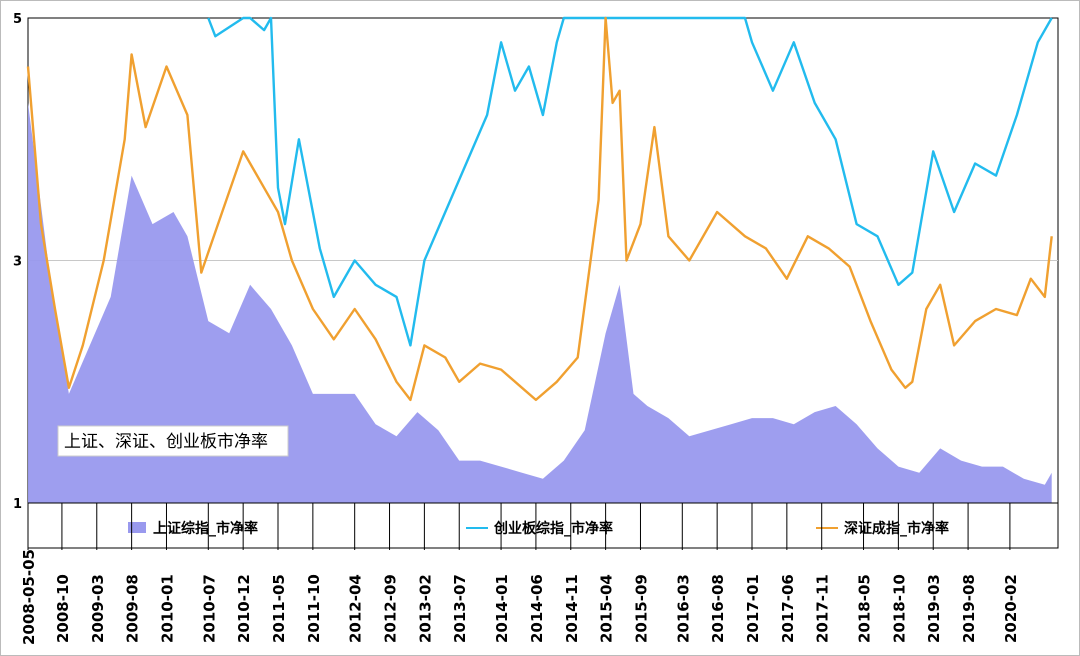  Describe the element at coordinates (1011, 608) in the screenshot. I see `x-tick-label-27: 2020-02` at that location.